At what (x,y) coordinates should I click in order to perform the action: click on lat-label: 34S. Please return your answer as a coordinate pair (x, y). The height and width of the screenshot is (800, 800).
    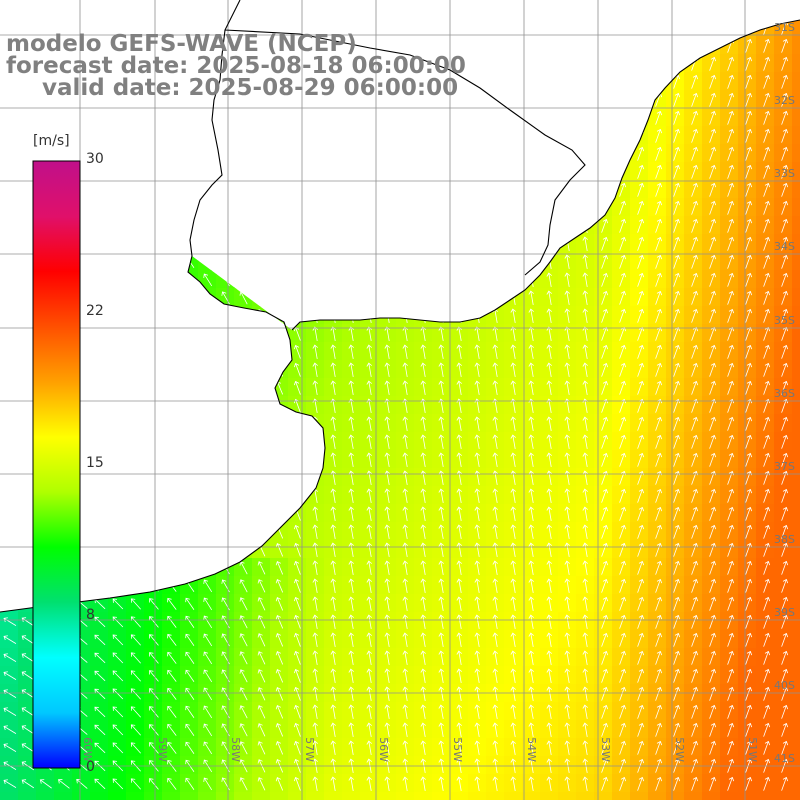
    Looking at the image, I should click on (784, 246).